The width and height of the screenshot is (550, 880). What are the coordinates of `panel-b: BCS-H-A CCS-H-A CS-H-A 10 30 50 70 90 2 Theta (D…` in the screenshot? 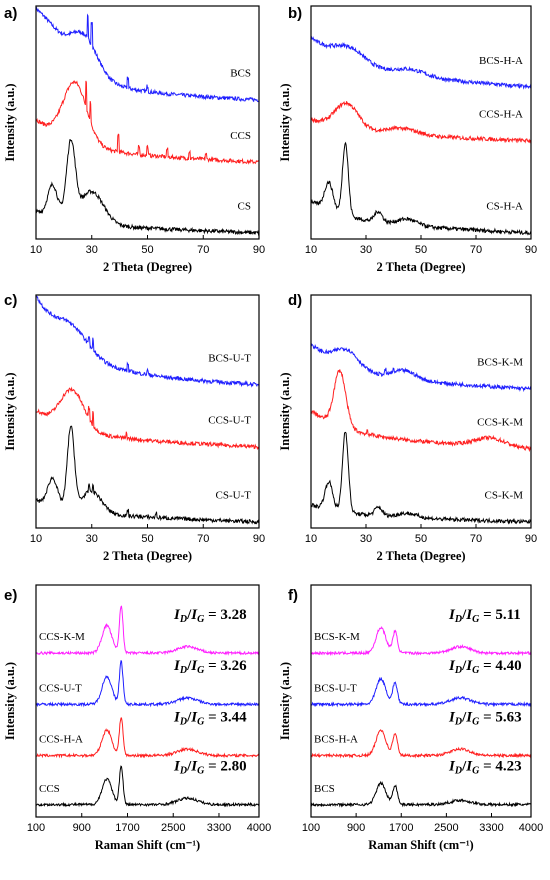 It's located at (407, 139).